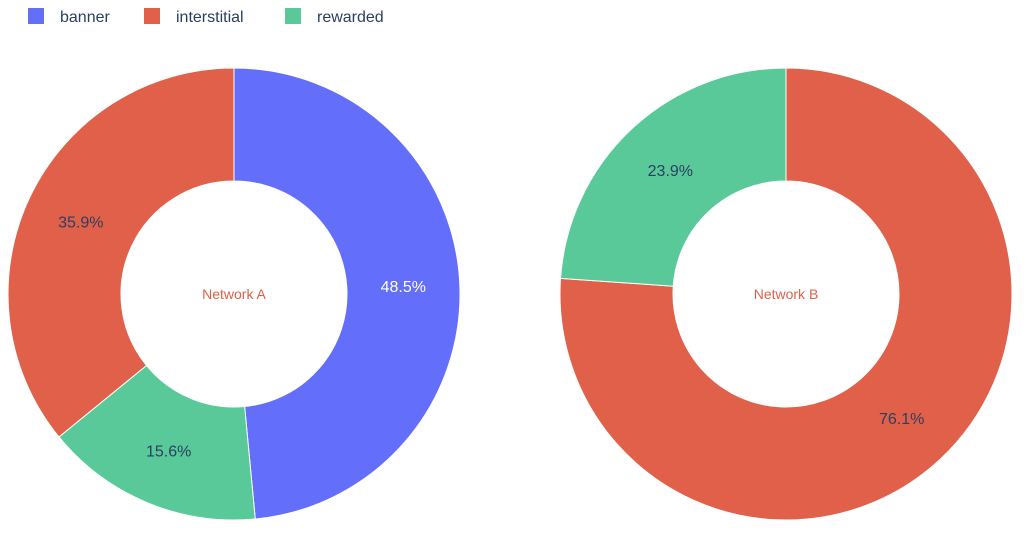 The image size is (1024, 558). I want to click on center-label-network-a: Network A, so click(234, 294).